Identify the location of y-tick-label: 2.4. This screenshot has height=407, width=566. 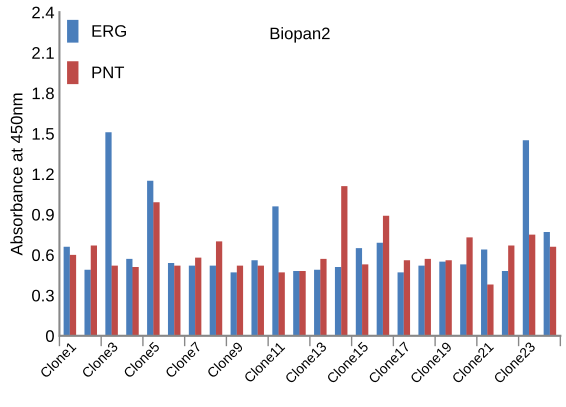
(43, 12).